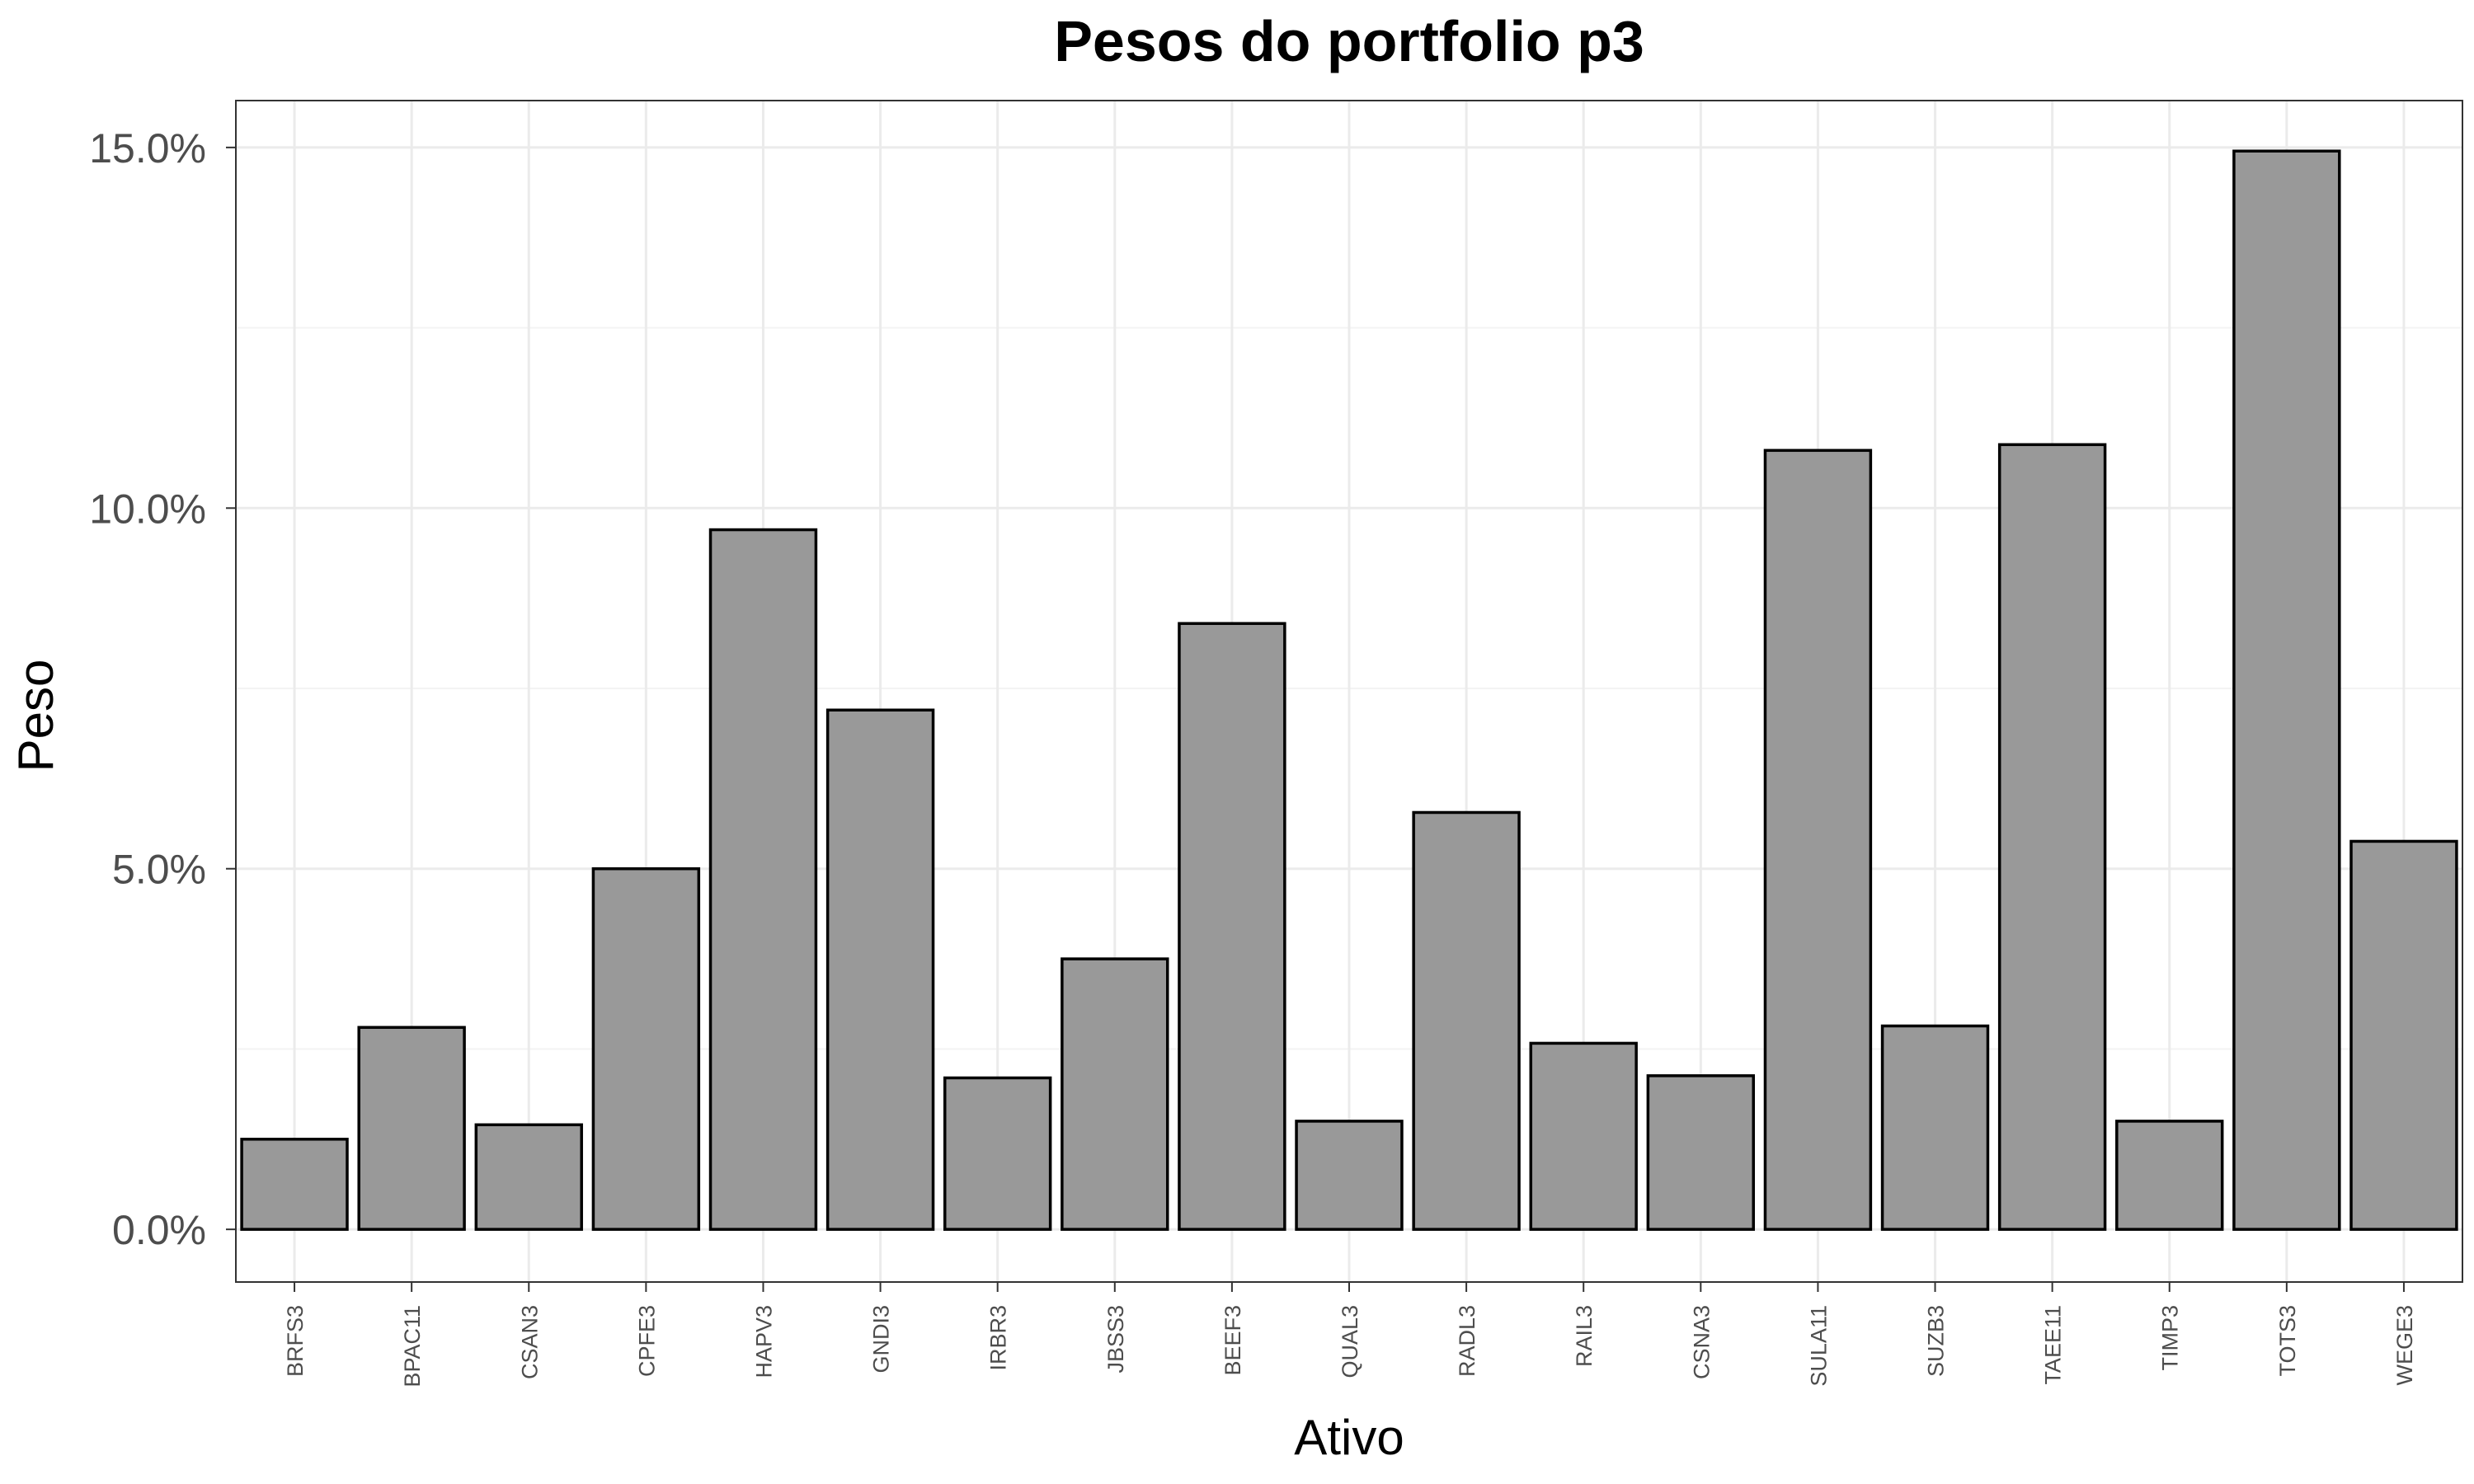  Describe the element at coordinates (646, 1048) in the screenshot. I see `bar-cpfe3` at that location.